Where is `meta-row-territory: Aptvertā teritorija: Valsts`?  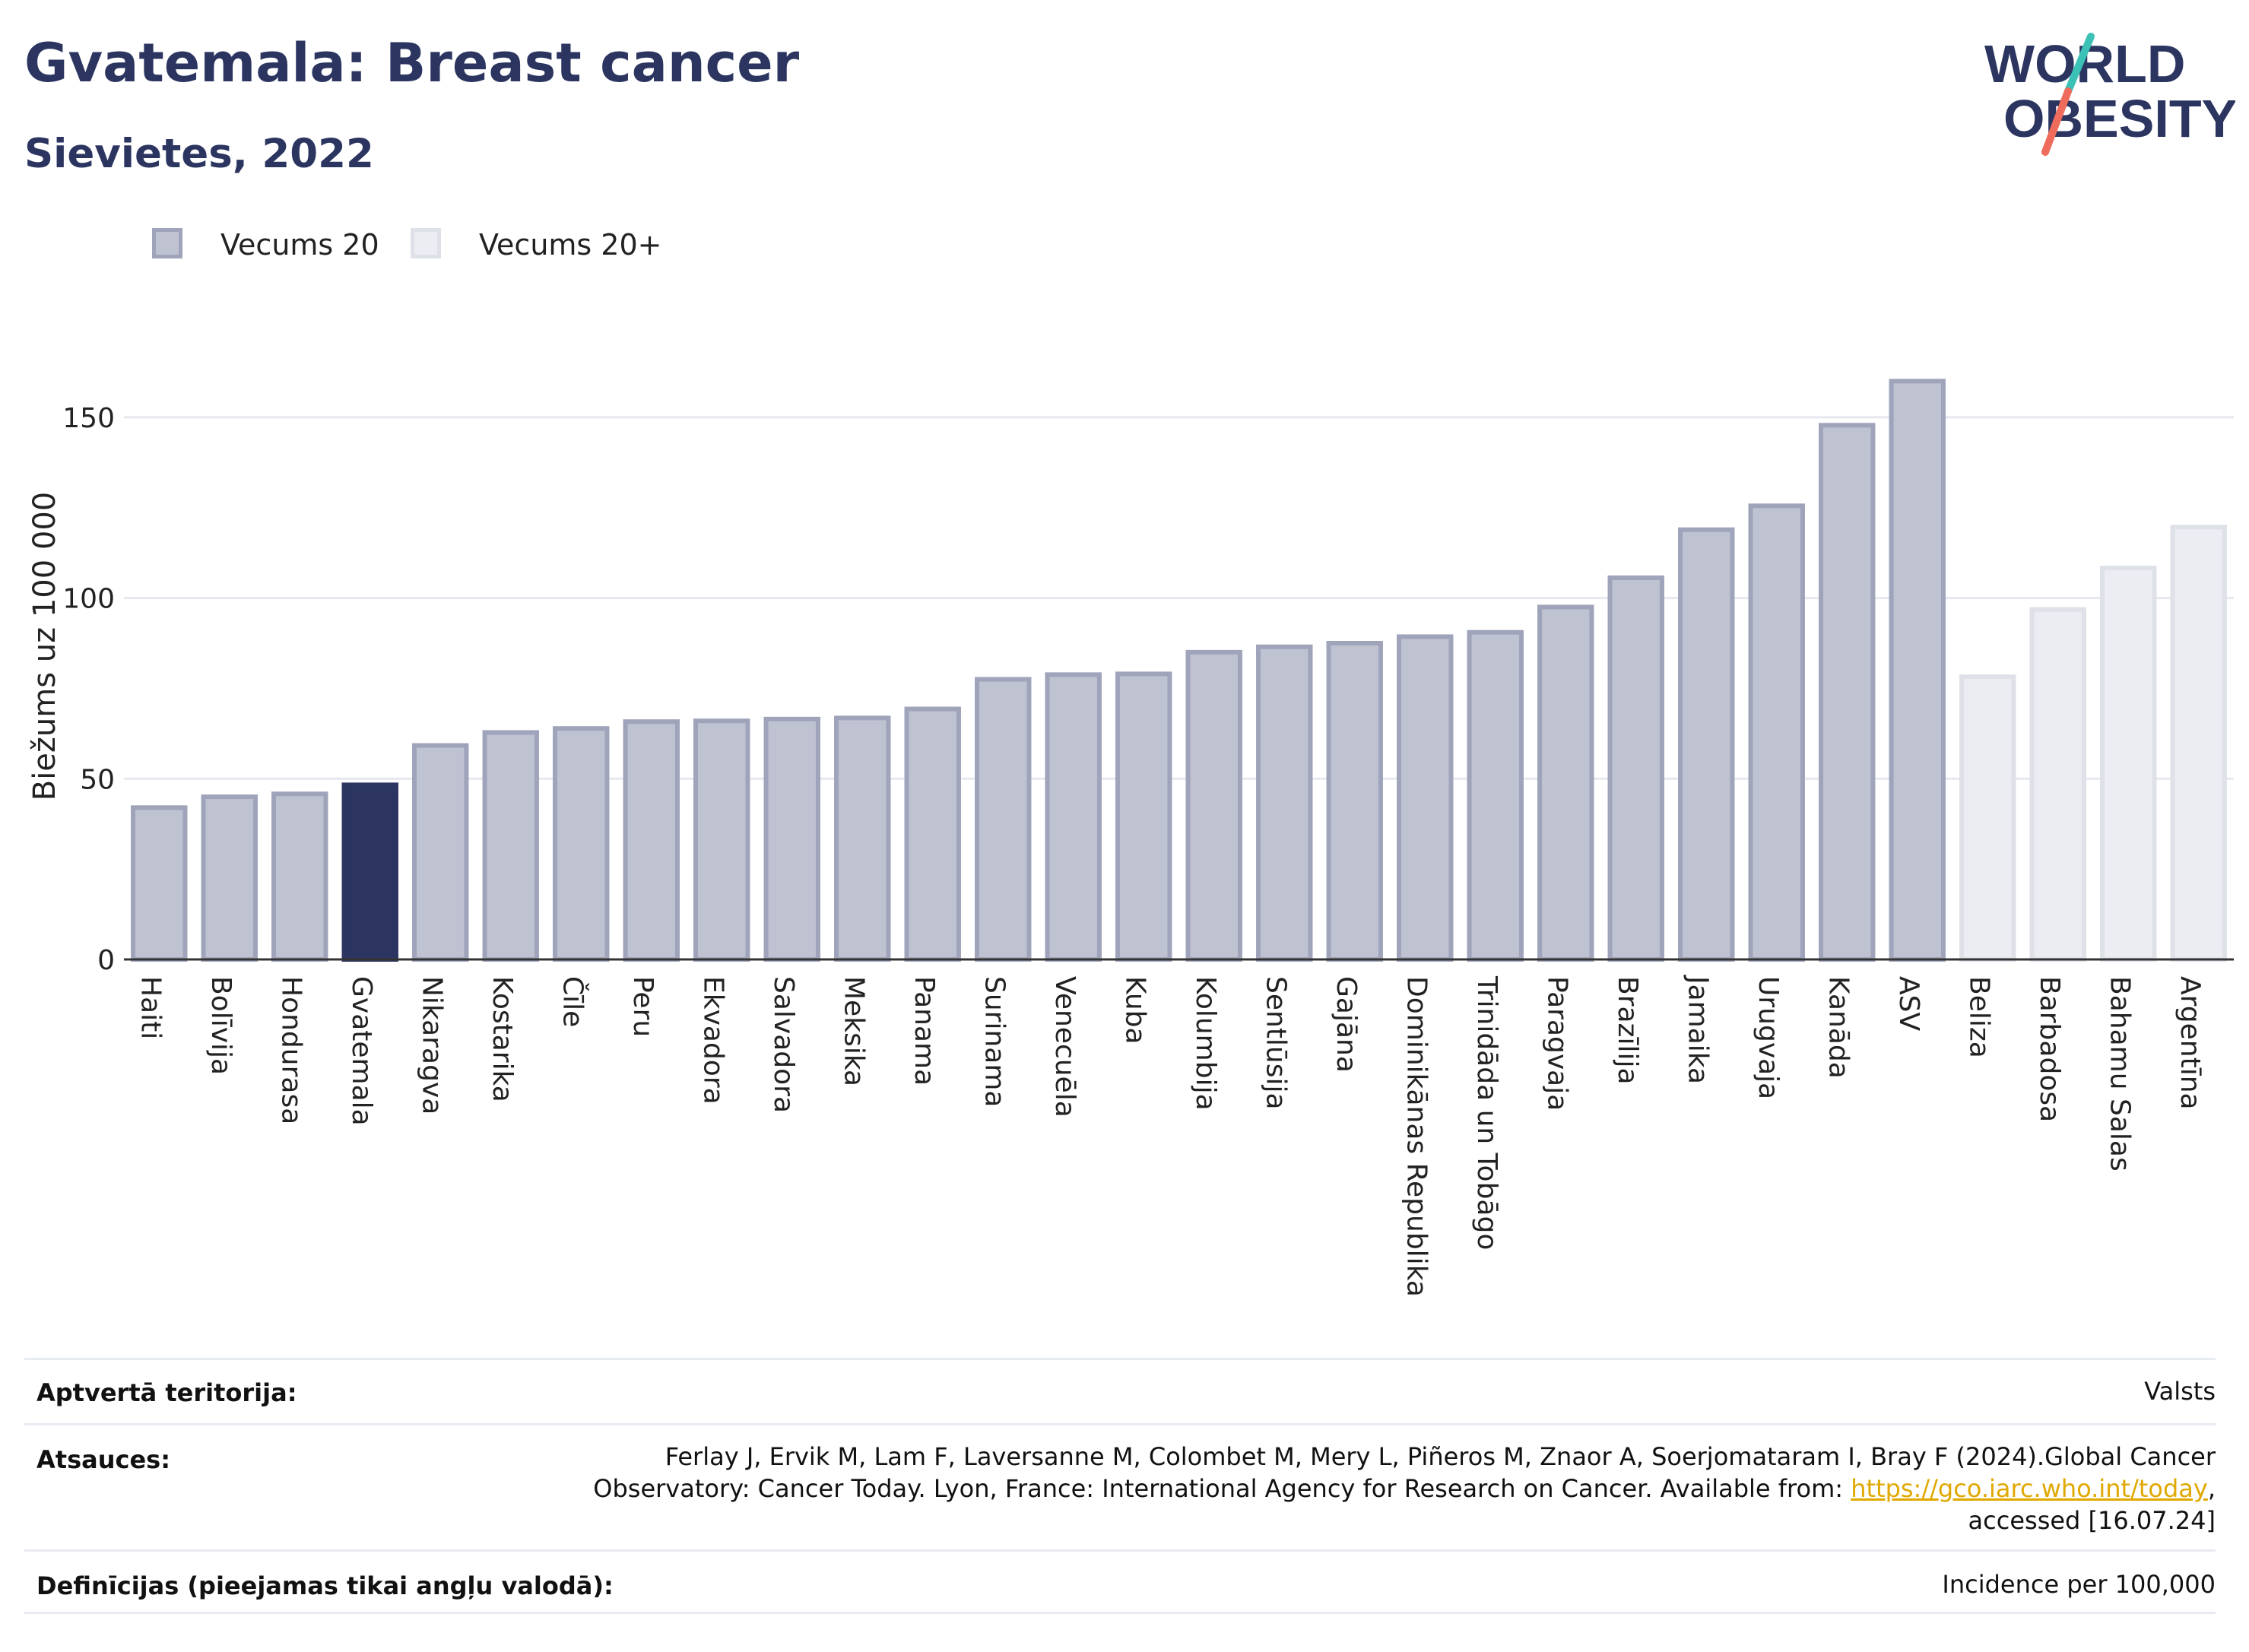
meta-row-territory: Aptvertā teritorija: Valsts is located at coordinates (1120, 1392).